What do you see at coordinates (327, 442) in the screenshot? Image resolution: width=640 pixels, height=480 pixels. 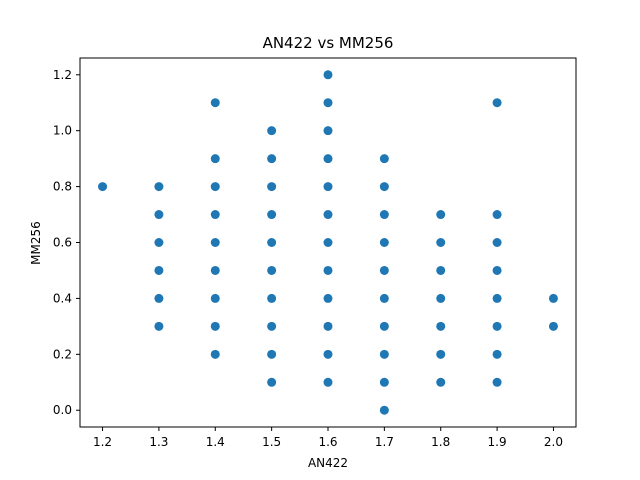 I see `x-tick-label: 1.6` at bounding box center [327, 442].